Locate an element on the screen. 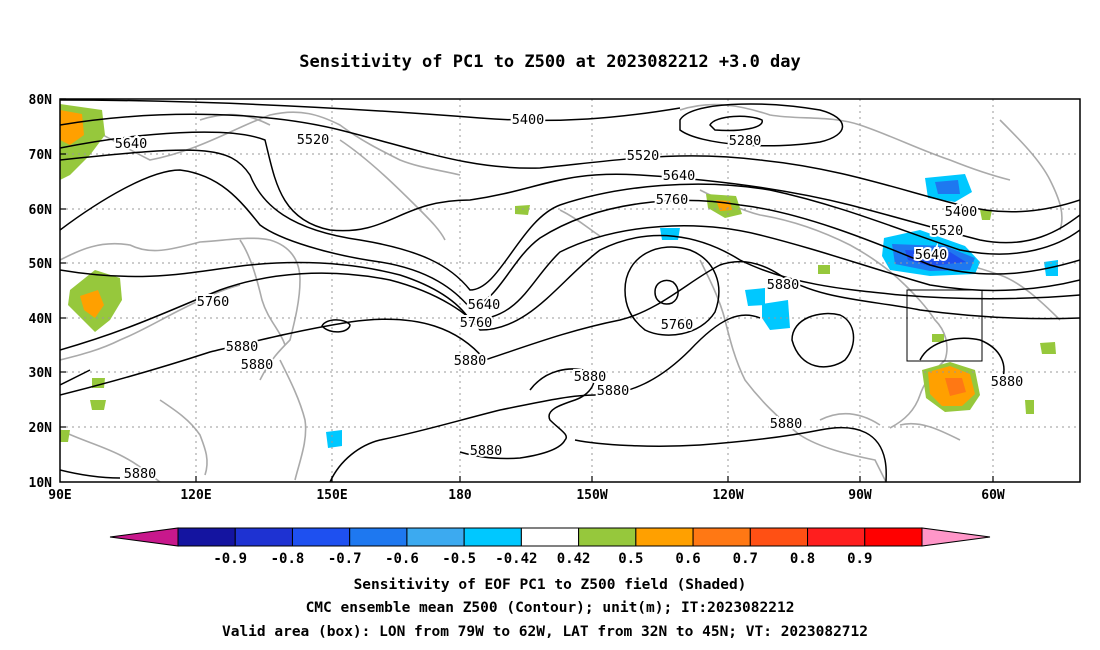  lon-label: 120E is located at coordinates (195, 495).